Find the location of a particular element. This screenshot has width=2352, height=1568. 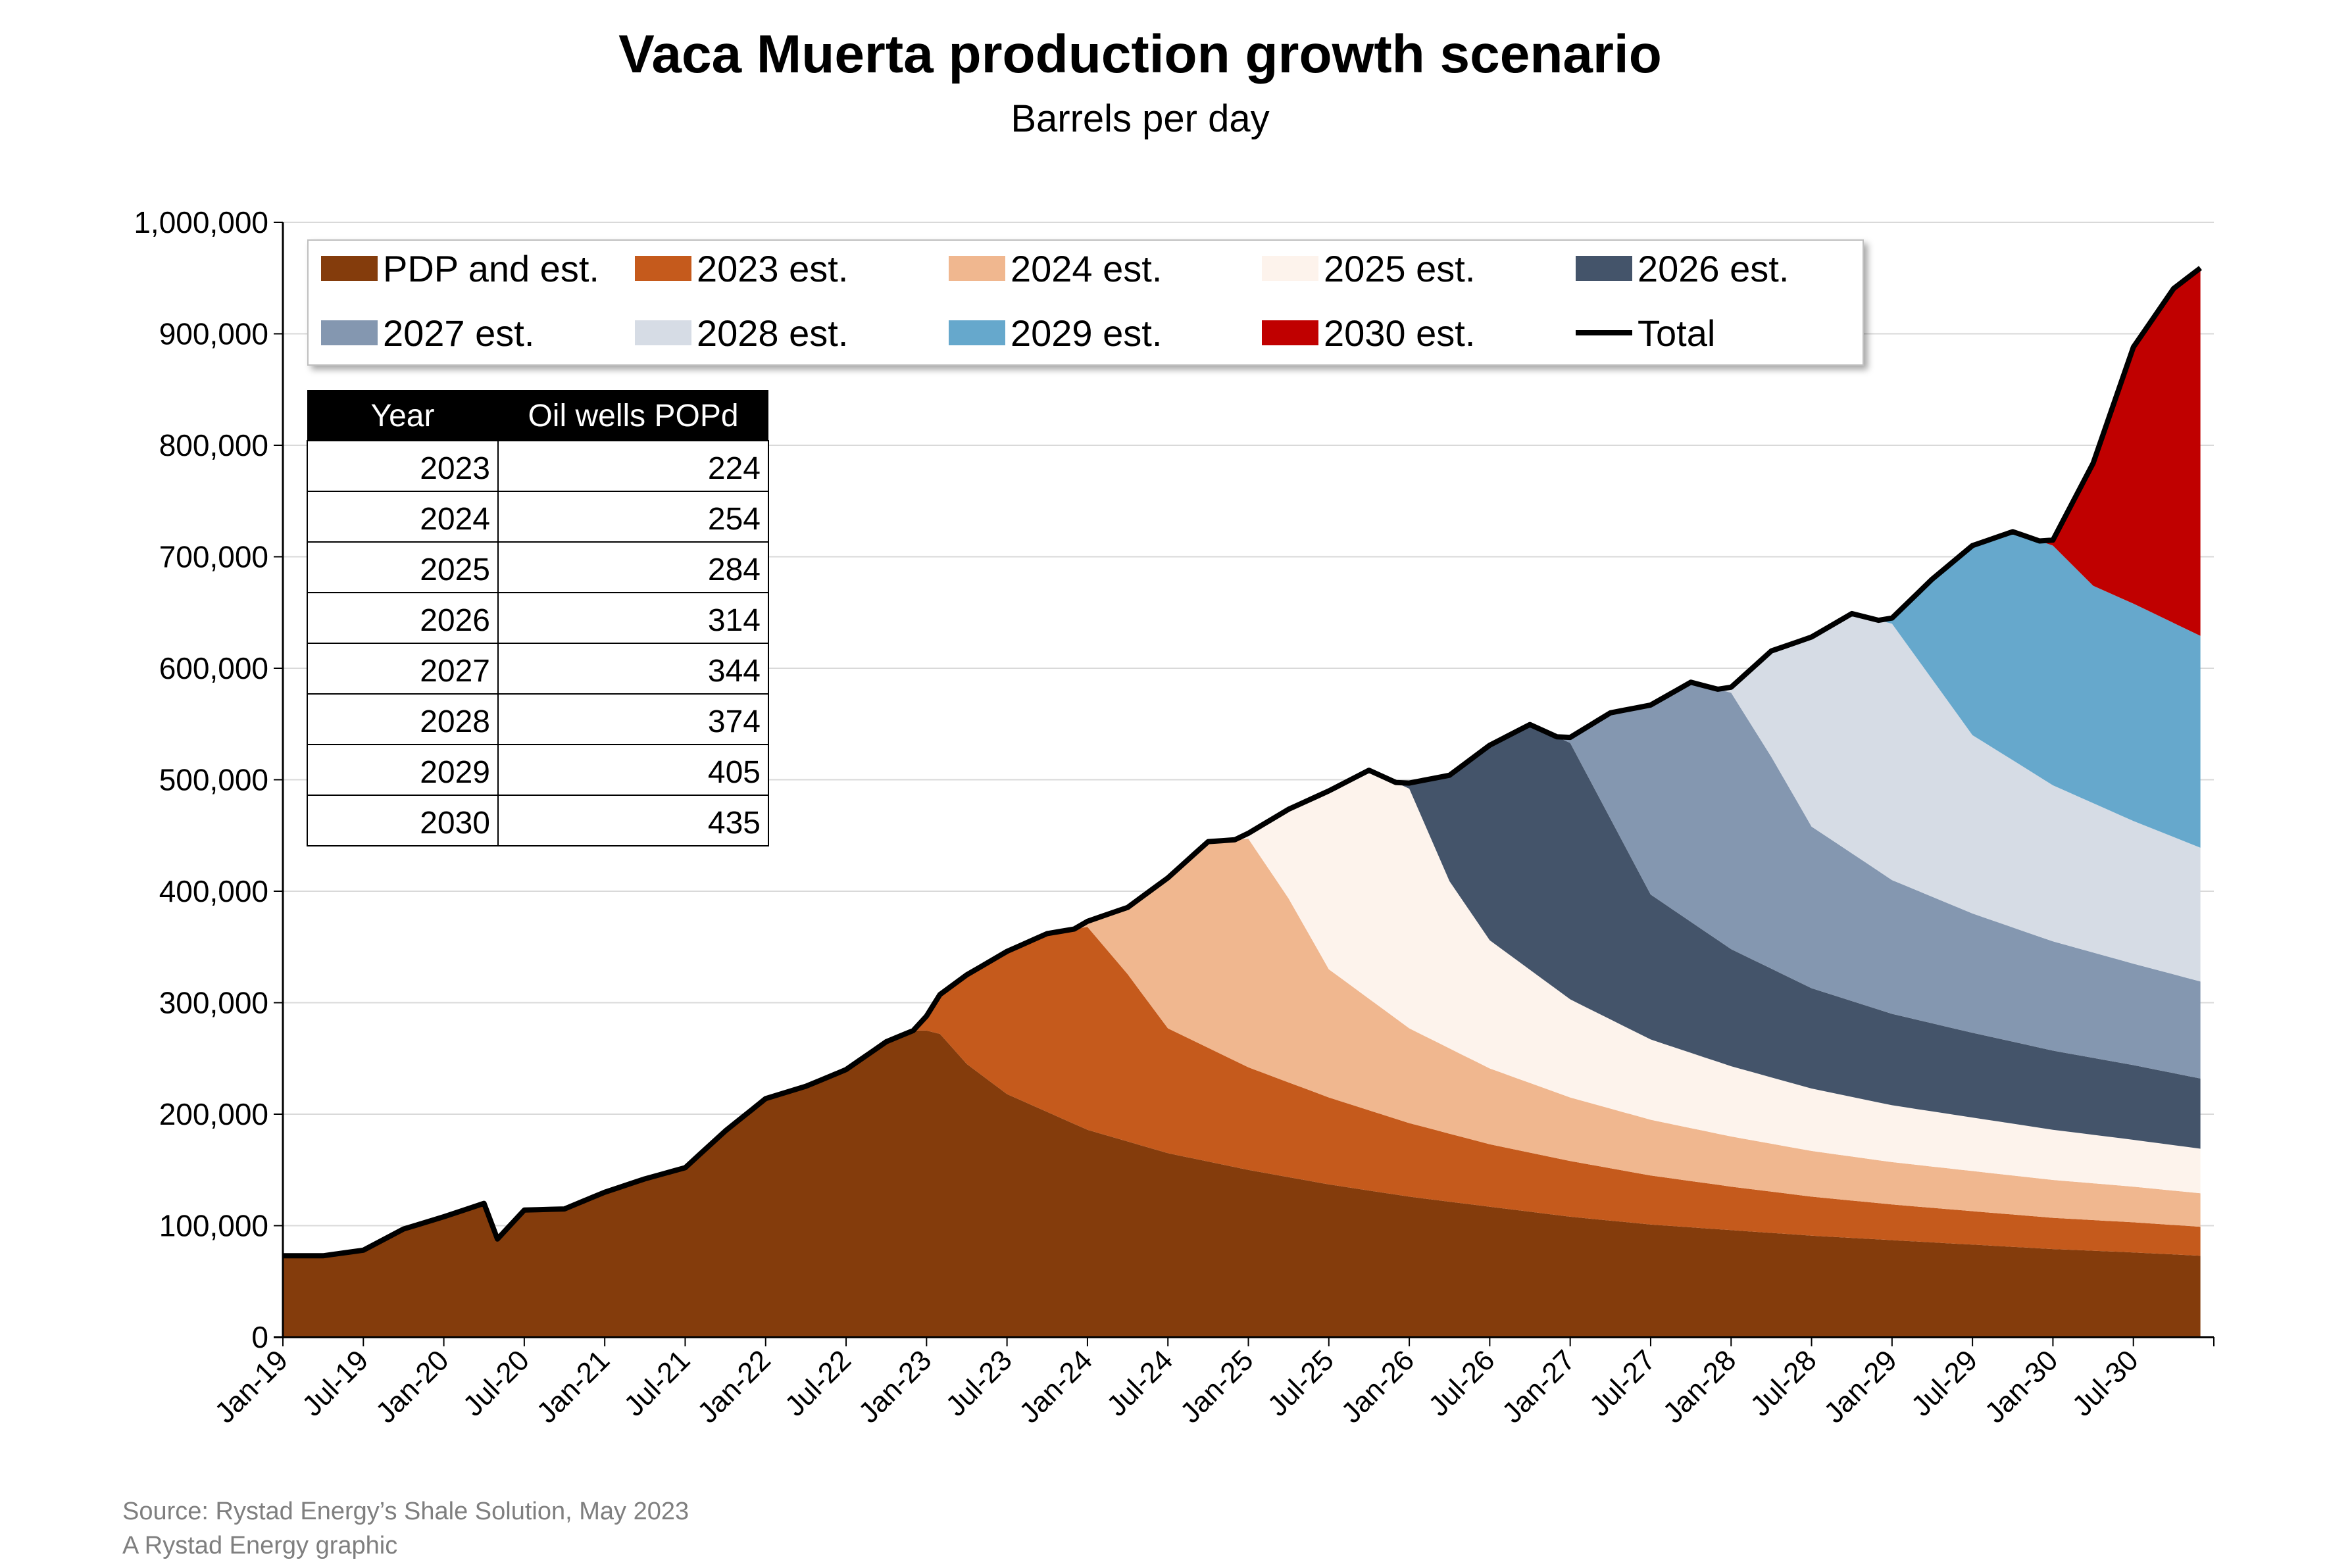

table-year-value: 2030 is located at coordinates (455, 823).